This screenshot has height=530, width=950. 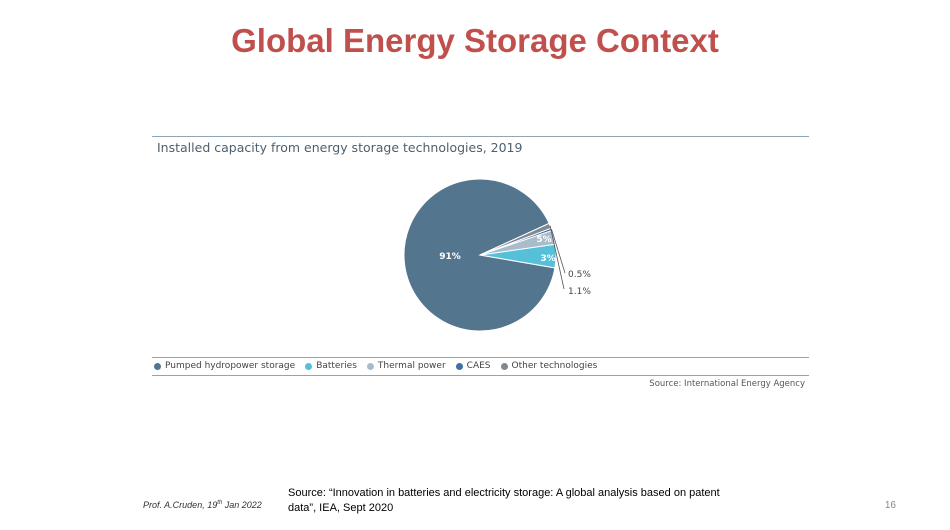 I want to click on legend-item-0: Pumped hydropower storage, so click(x=224, y=366).